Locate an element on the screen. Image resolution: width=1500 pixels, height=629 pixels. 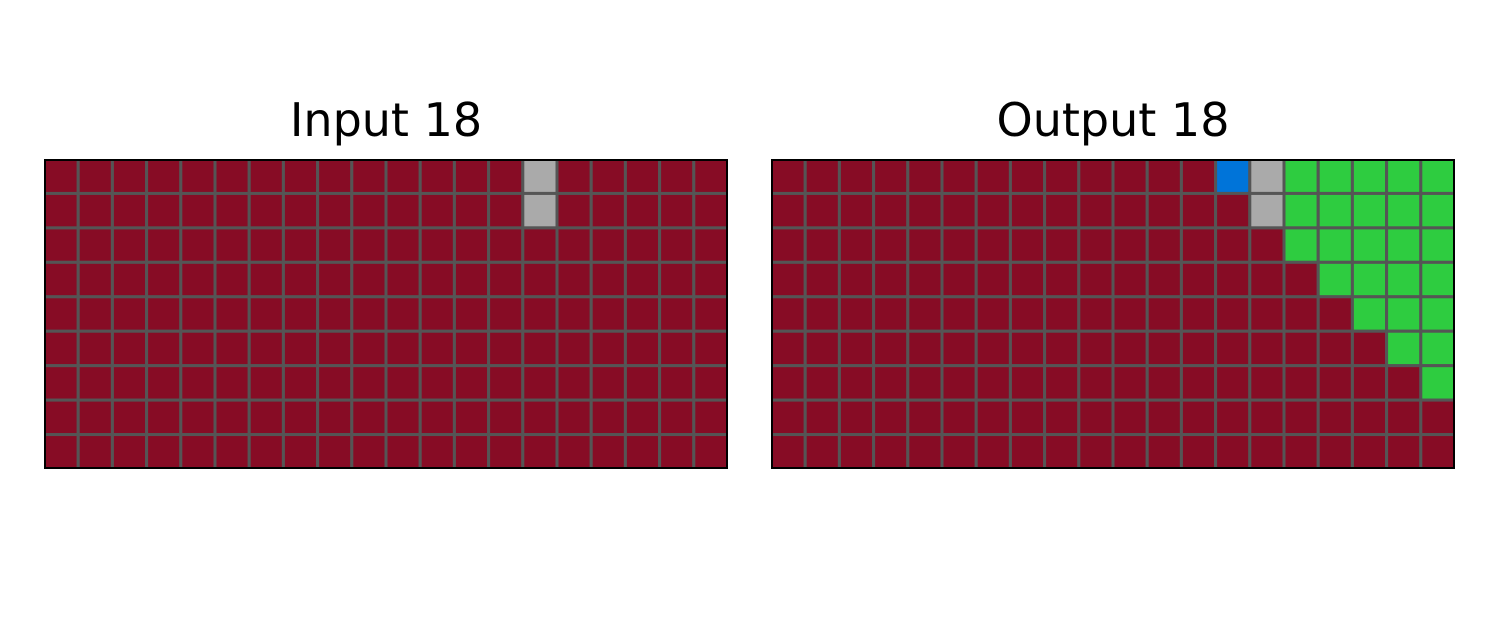
output-title: Output 18 is located at coordinates (1113, 120).